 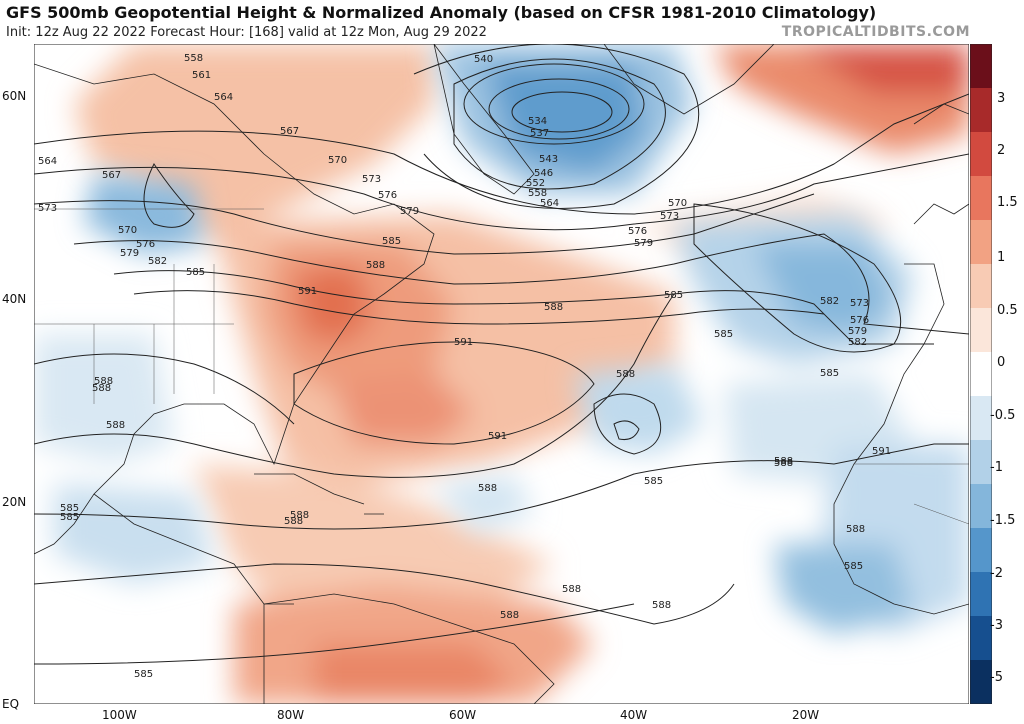 I want to click on lat-label-40n: 40N, so click(x=14, y=299).